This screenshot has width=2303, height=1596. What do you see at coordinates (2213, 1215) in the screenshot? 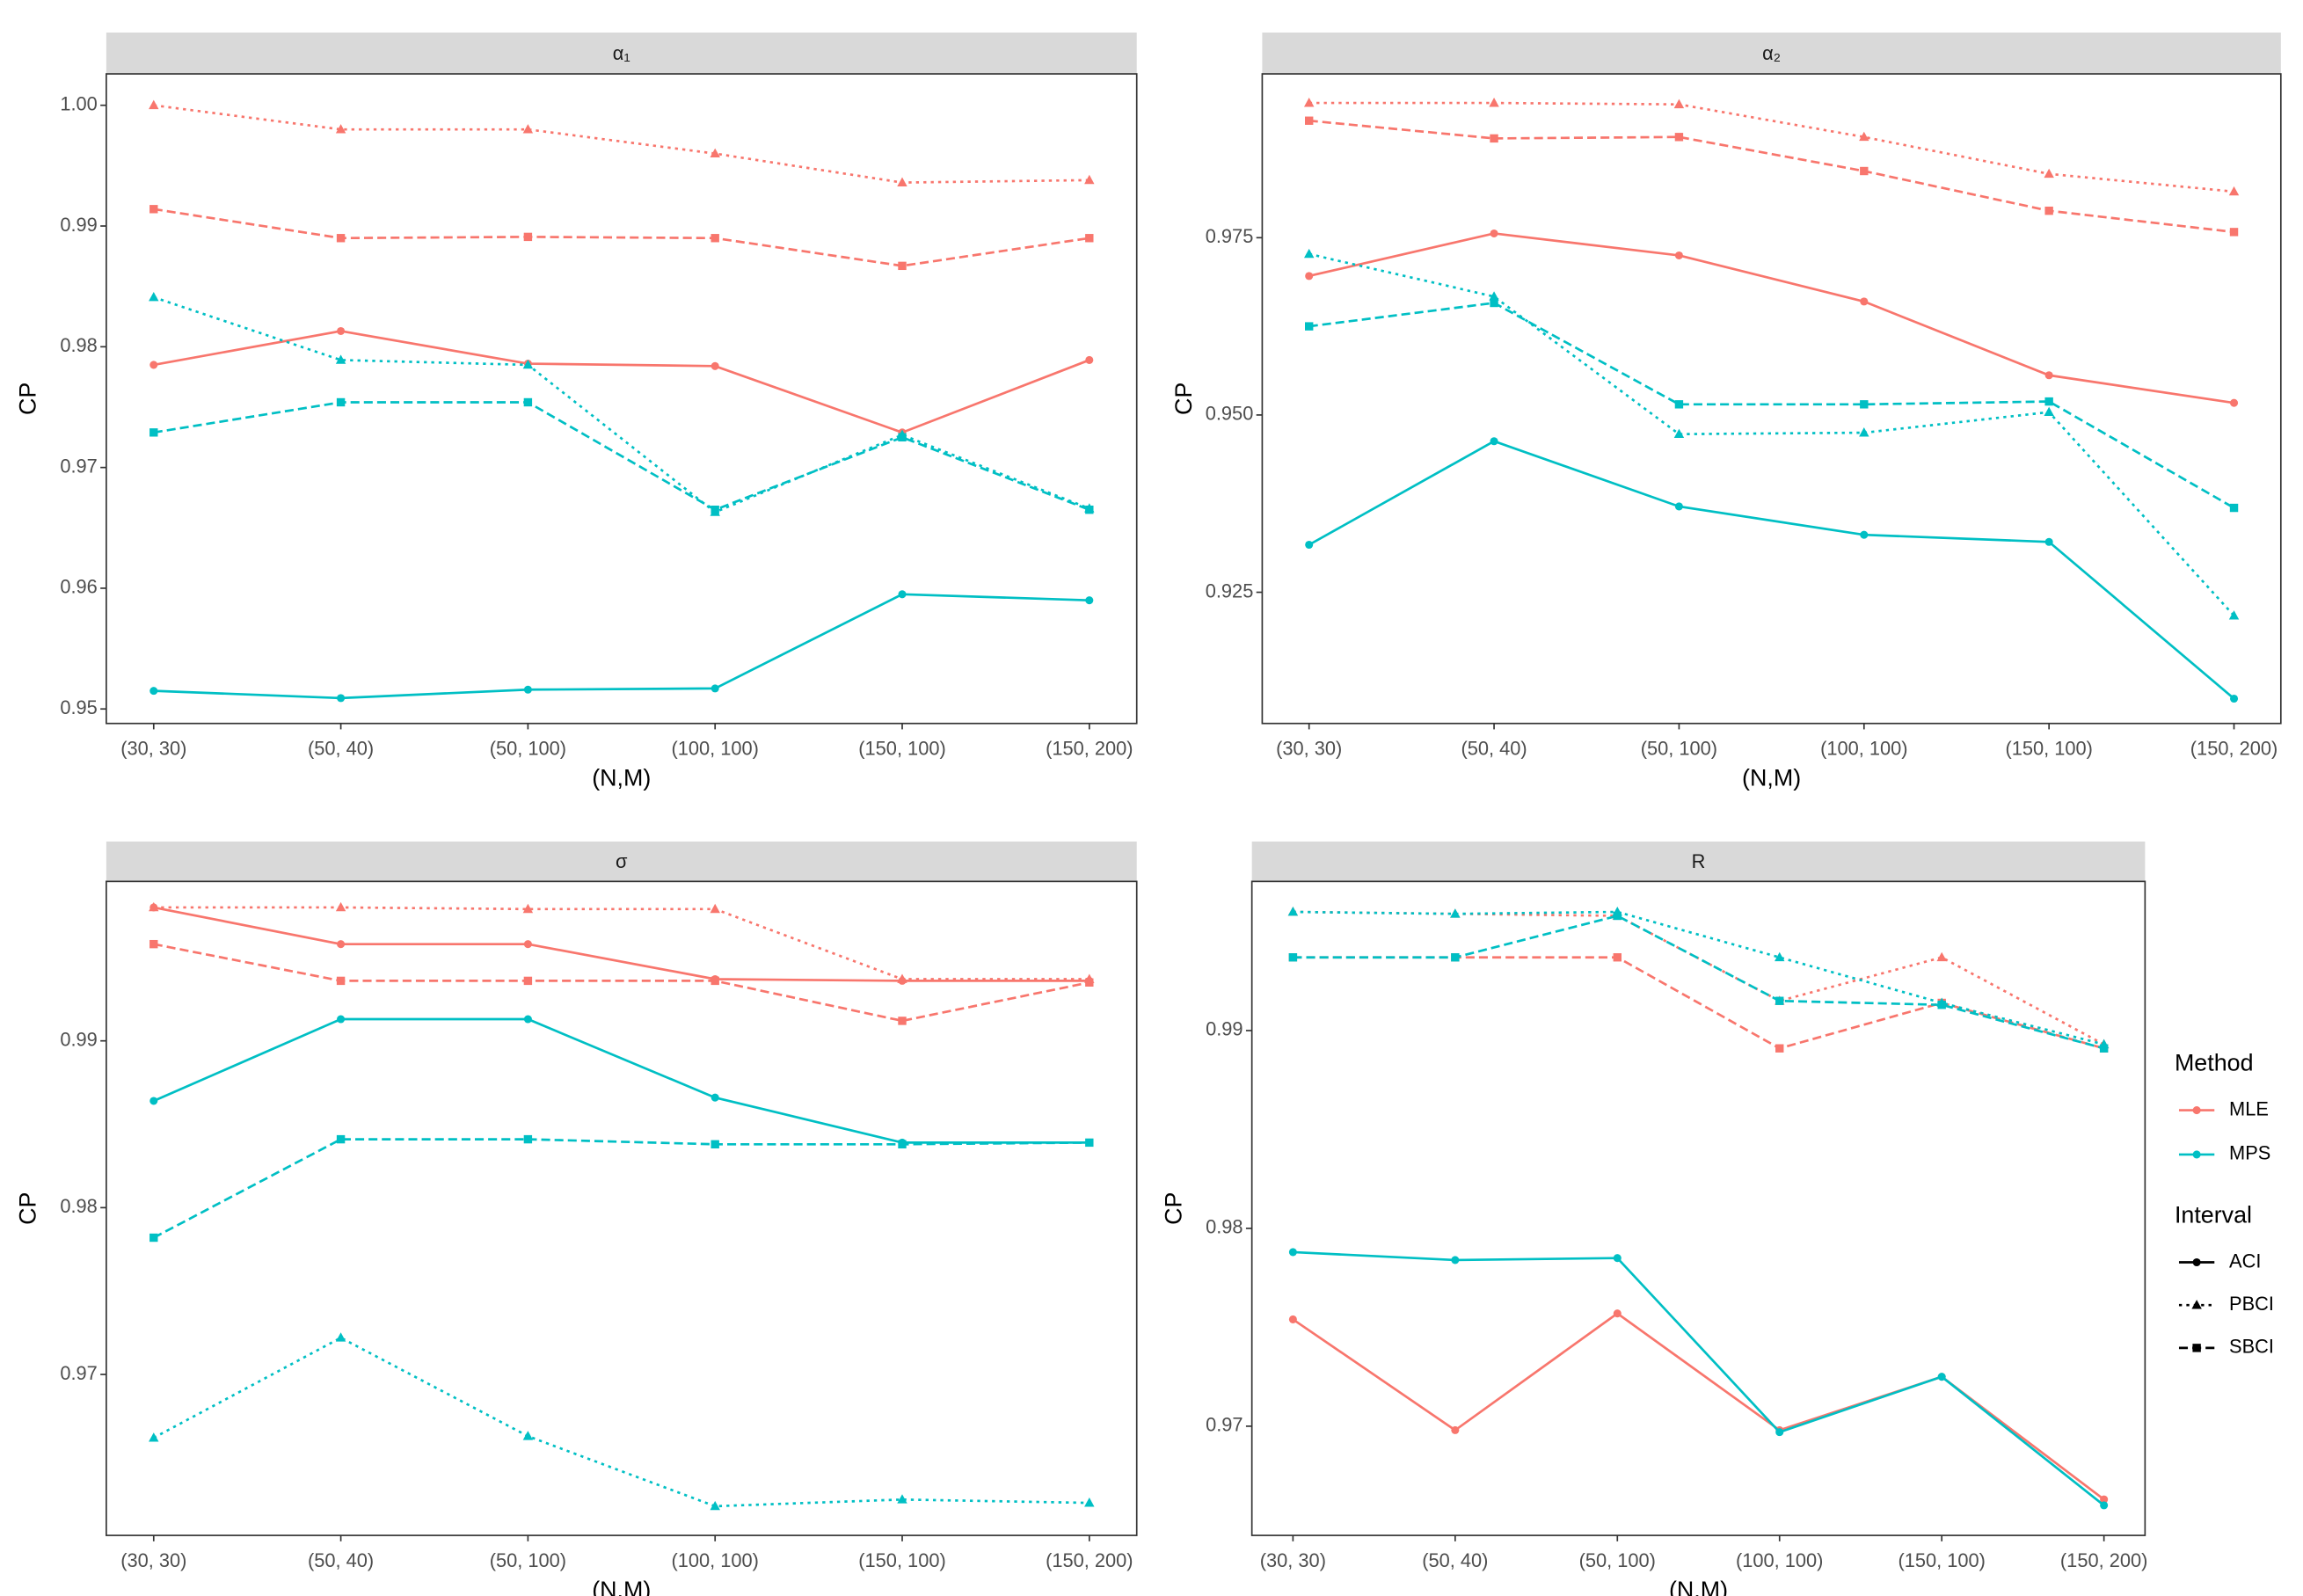
I see `legend-title: Interval` at bounding box center [2213, 1215].